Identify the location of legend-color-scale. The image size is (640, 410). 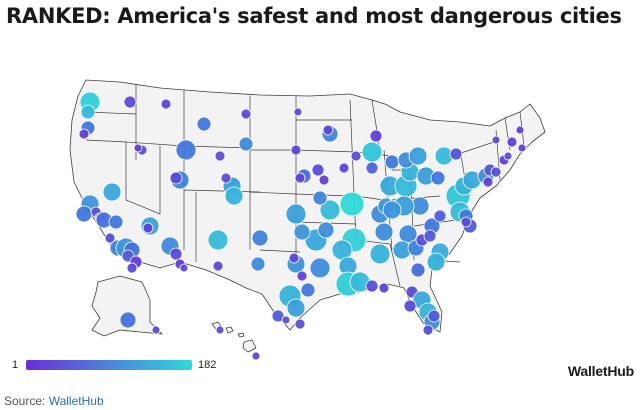
(109, 365).